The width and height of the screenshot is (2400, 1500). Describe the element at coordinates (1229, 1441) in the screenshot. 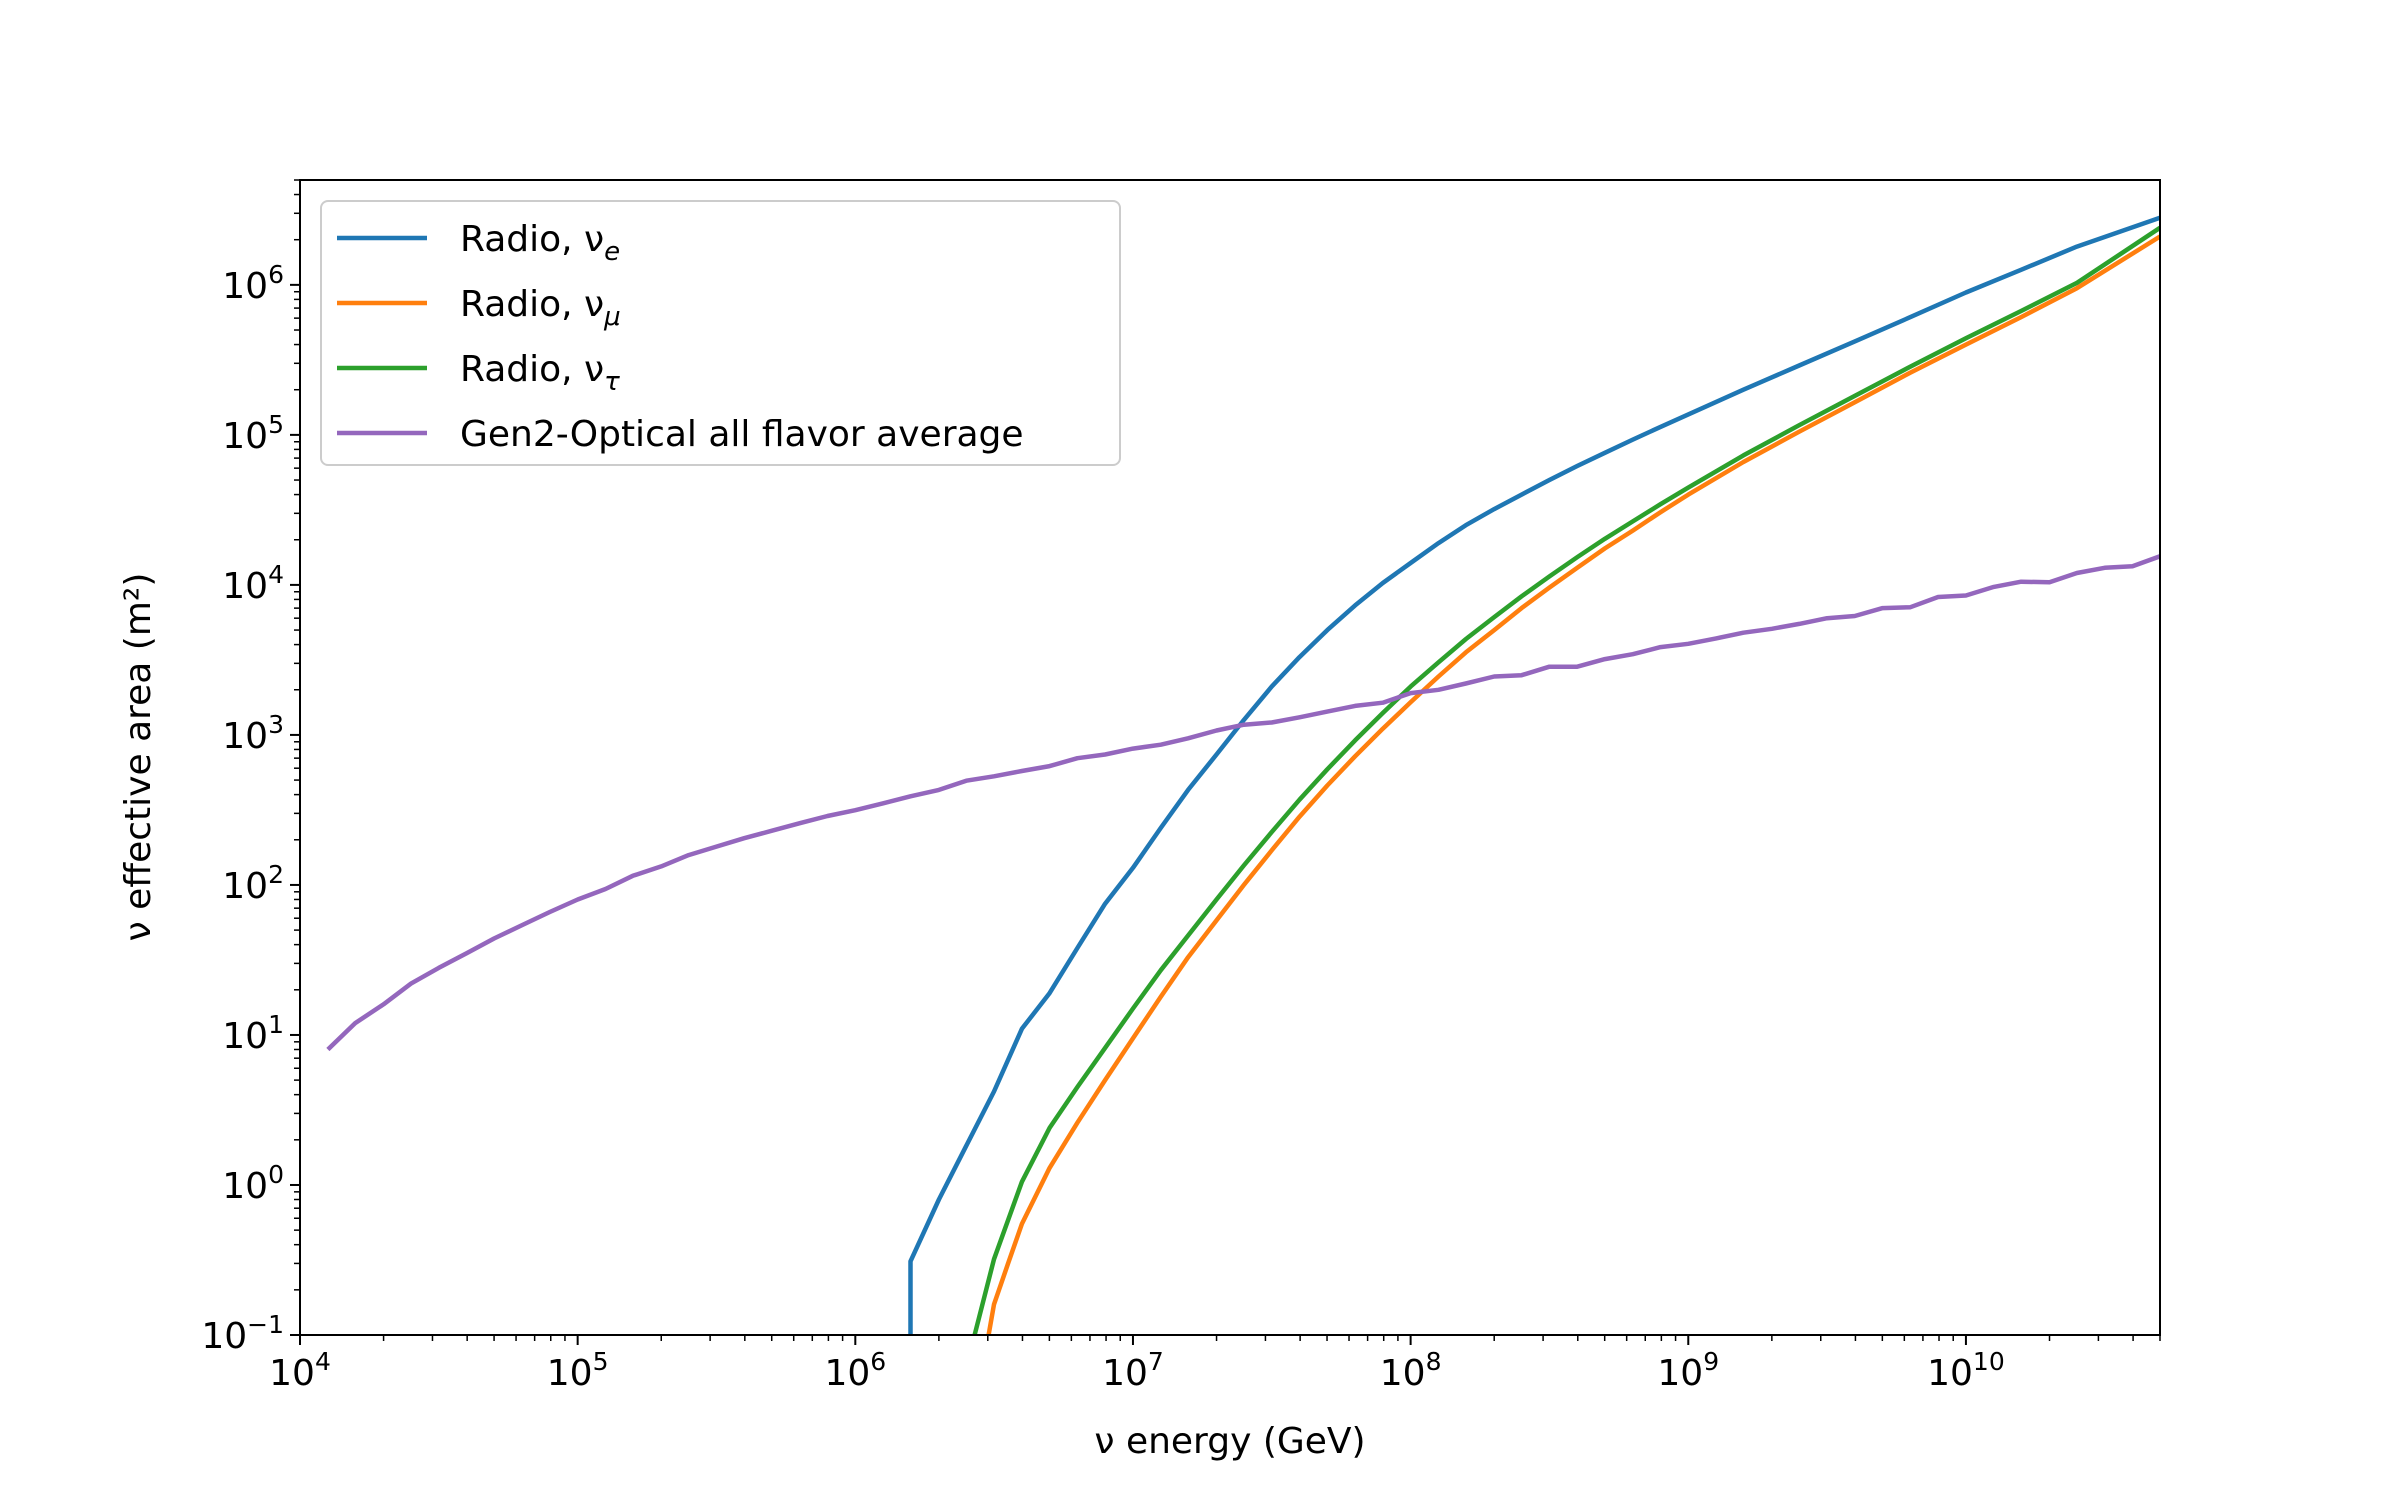

I see `x-axis-label: ν energy (GeV)` at that location.